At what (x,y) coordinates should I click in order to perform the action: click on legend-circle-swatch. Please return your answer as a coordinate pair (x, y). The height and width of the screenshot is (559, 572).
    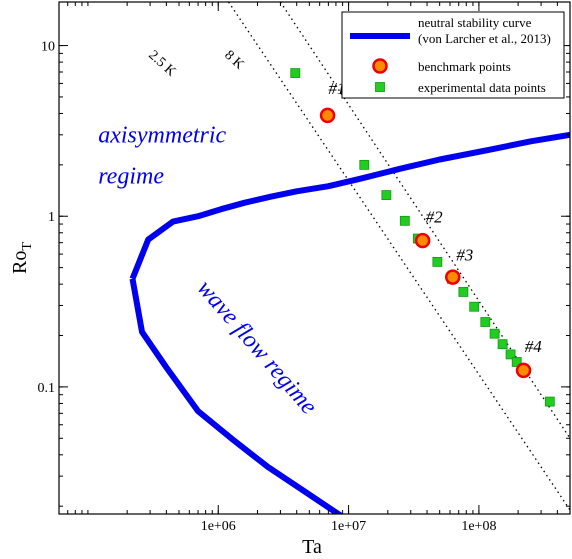
    Looking at the image, I should click on (380, 66).